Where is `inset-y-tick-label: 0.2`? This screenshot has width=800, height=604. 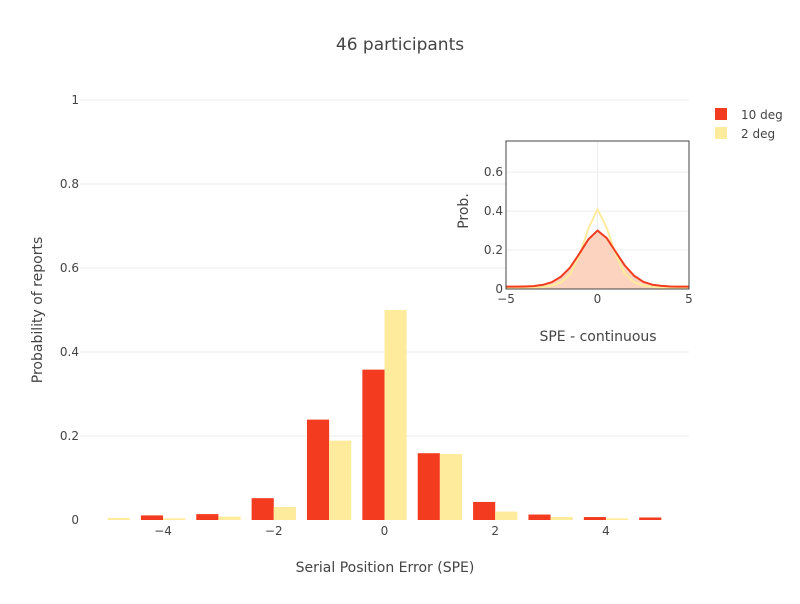 inset-y-tick-label: 0.2 is located at coordinates (493, 250).